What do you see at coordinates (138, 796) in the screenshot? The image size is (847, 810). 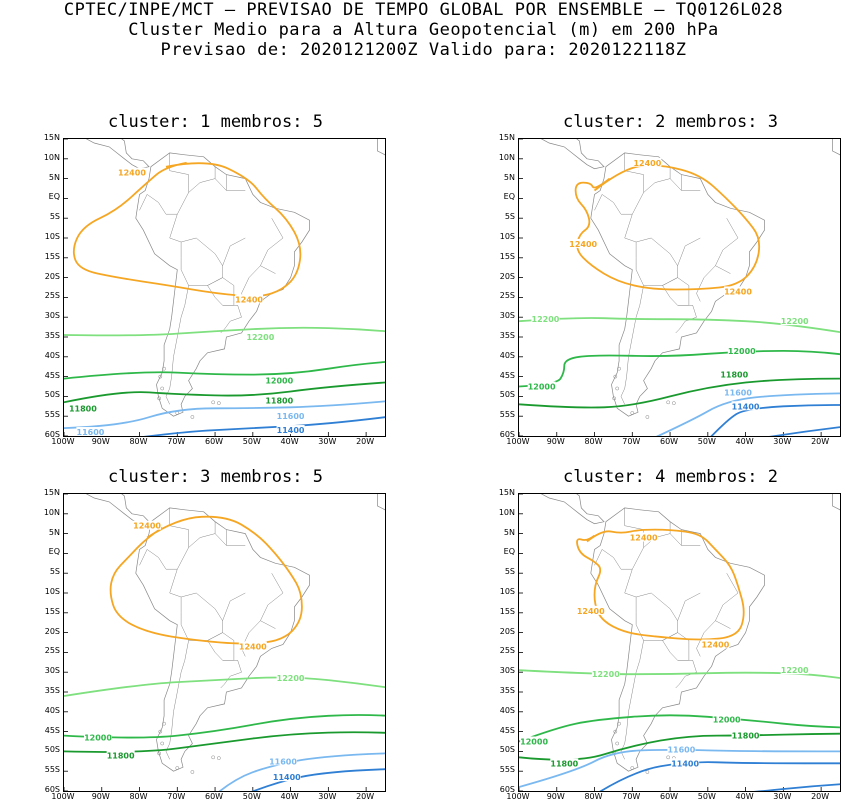 I see `lon-tick-label: 80W` at bounding box center [138, 796].